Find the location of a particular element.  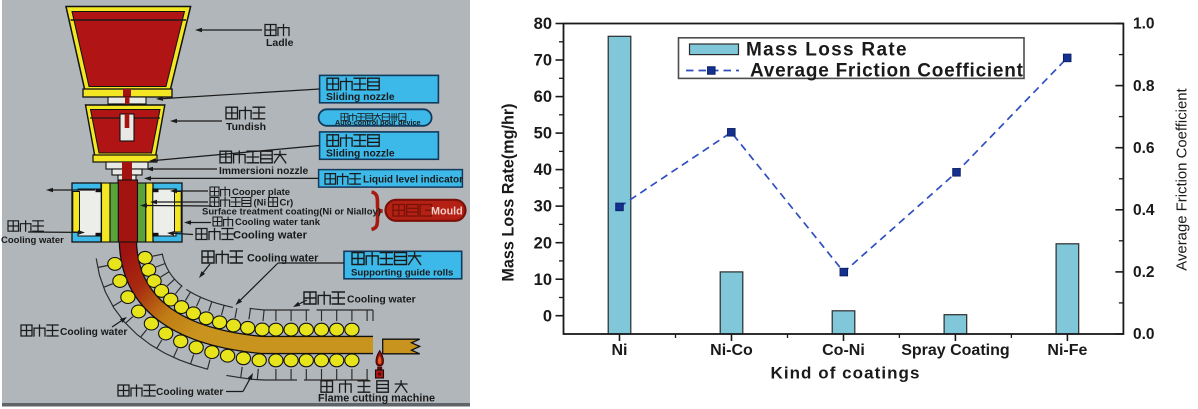

svg-text: 40 is located at coordinates (543, 170).